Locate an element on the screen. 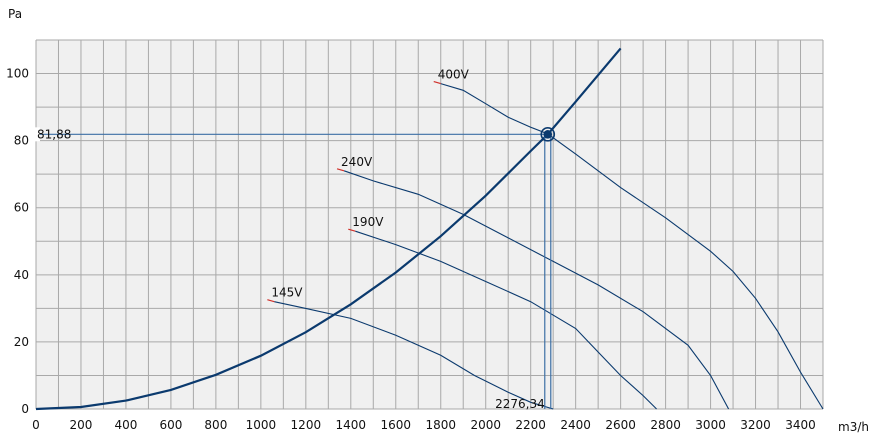 The height and width of the screenshot is (434, 871). y-tick-label: 20 is located at coordinates (21, 342).